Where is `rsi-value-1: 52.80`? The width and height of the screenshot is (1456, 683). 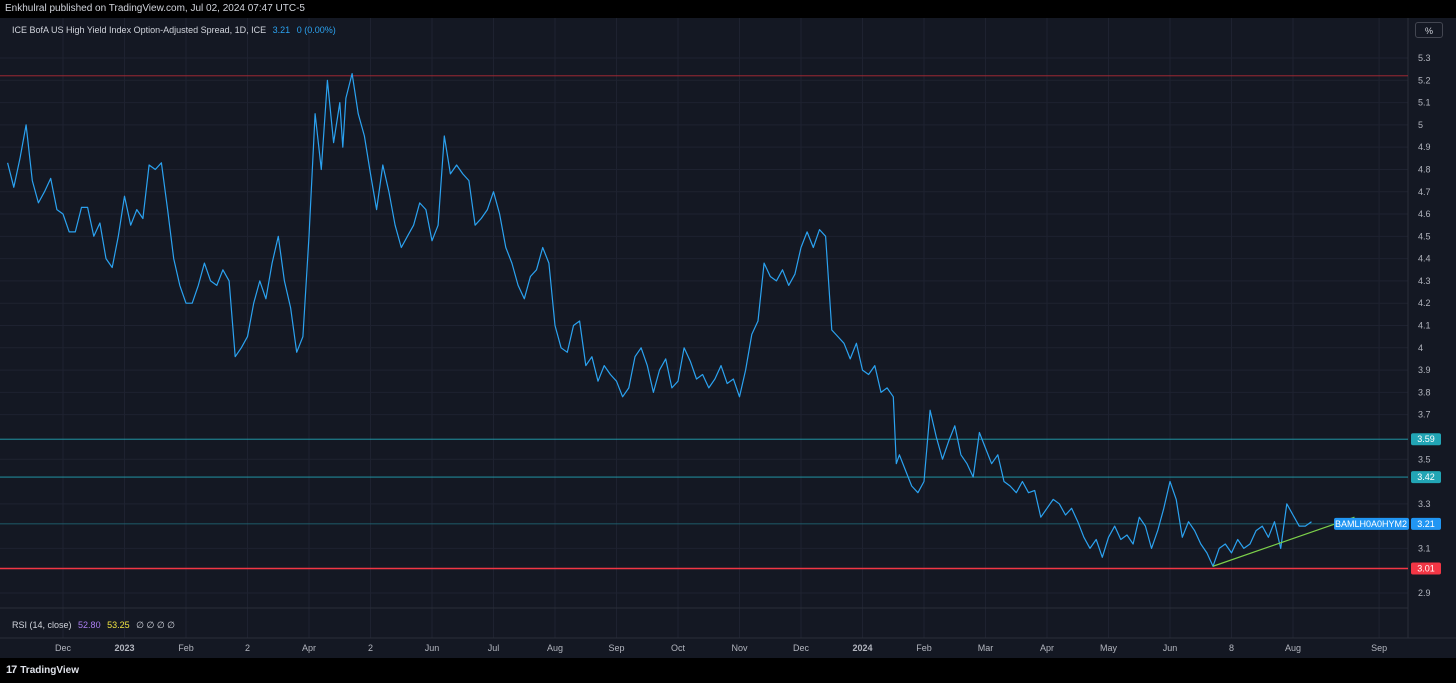 rsi-value-1: 52.80 is located at coordinates (89, 625).